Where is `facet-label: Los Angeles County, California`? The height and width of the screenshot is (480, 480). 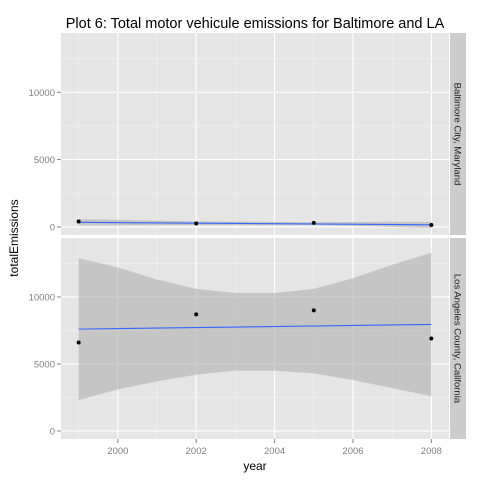
facet-label: Los Angeles County, California is located at coordinates (457, 339).